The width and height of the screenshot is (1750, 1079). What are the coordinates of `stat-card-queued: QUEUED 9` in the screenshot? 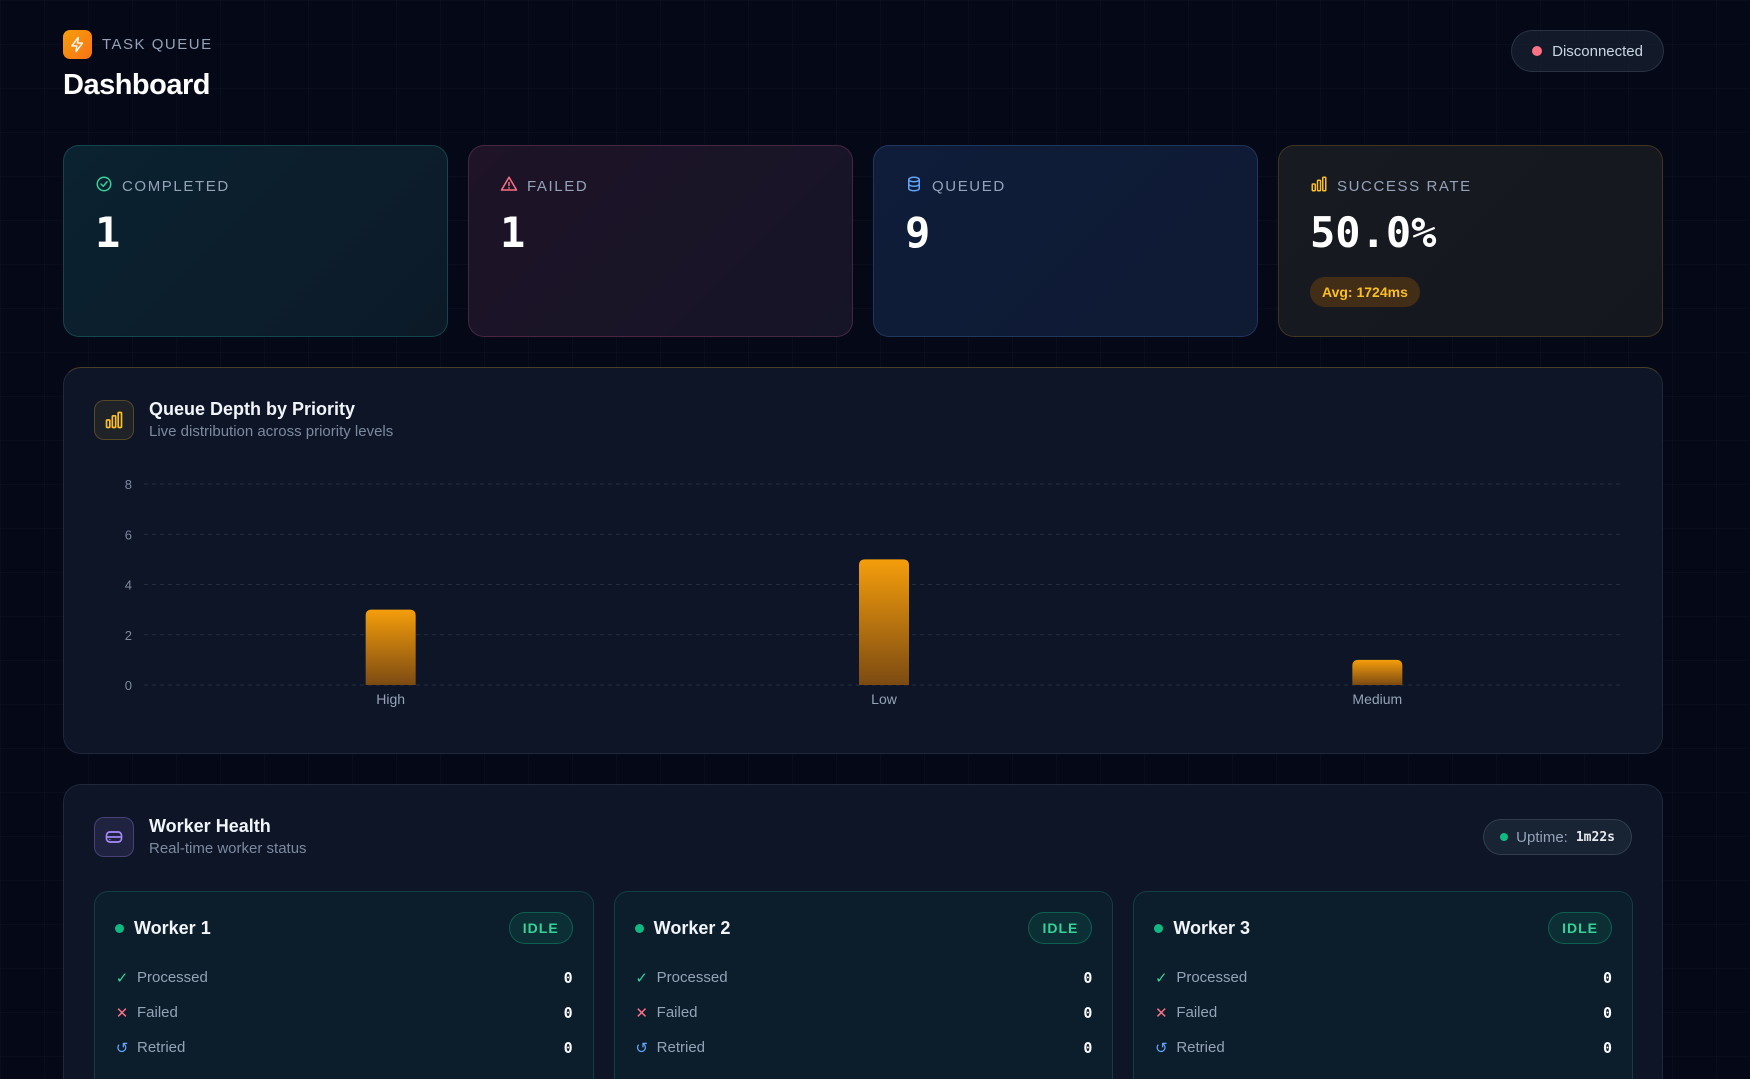 It's located at (1065, 241).